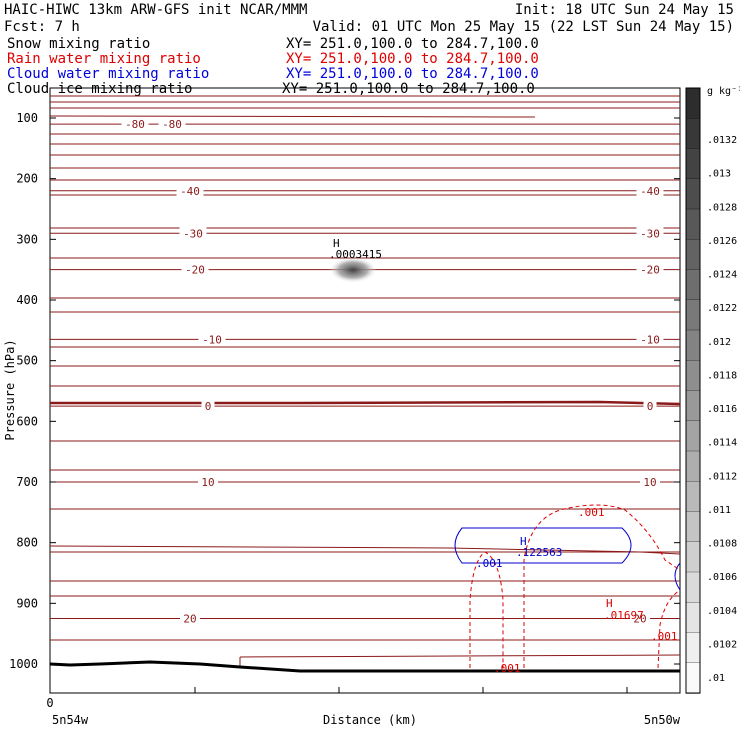 This screenshot has height=744, width=740. What do you see at coordinates (355, 254) in the screenshot?
I see `snow-max-value: .0003415` at bounding box center [355, 254].